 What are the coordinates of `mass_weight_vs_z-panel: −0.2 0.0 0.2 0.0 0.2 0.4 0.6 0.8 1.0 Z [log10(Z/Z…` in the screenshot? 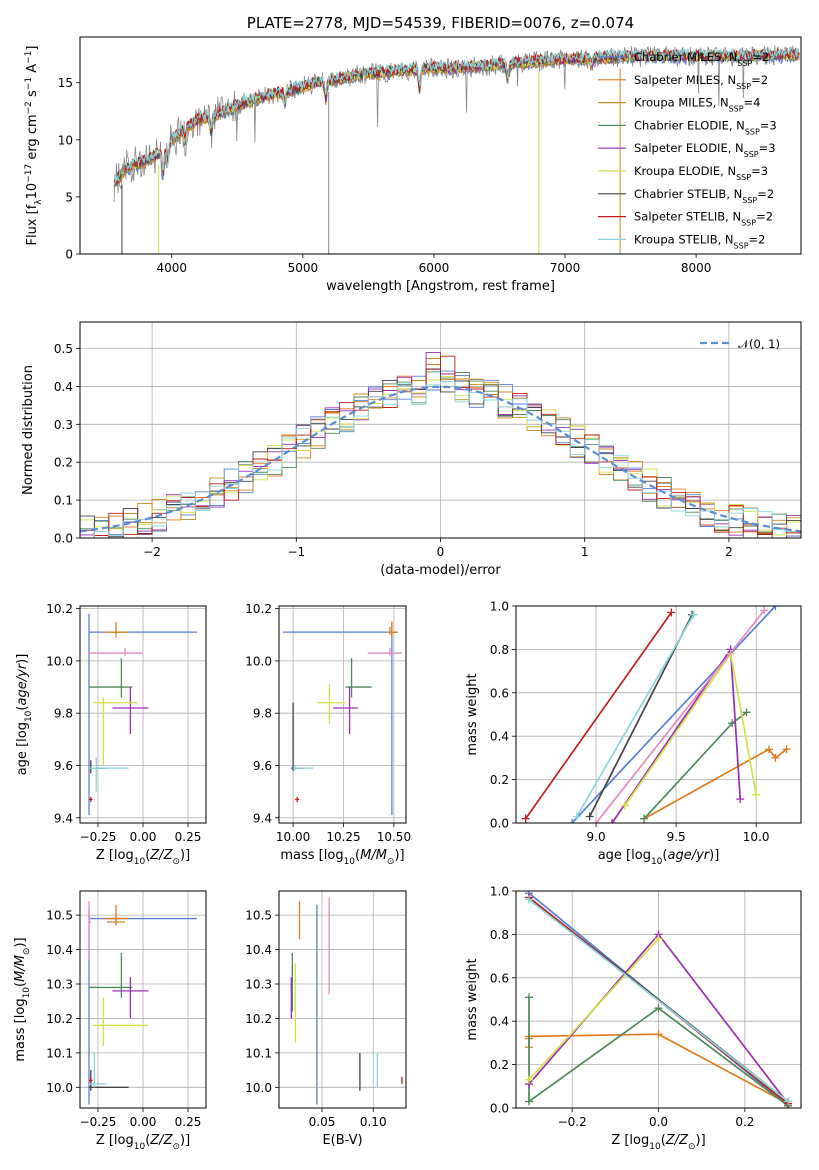 It's located at (633, 1018).